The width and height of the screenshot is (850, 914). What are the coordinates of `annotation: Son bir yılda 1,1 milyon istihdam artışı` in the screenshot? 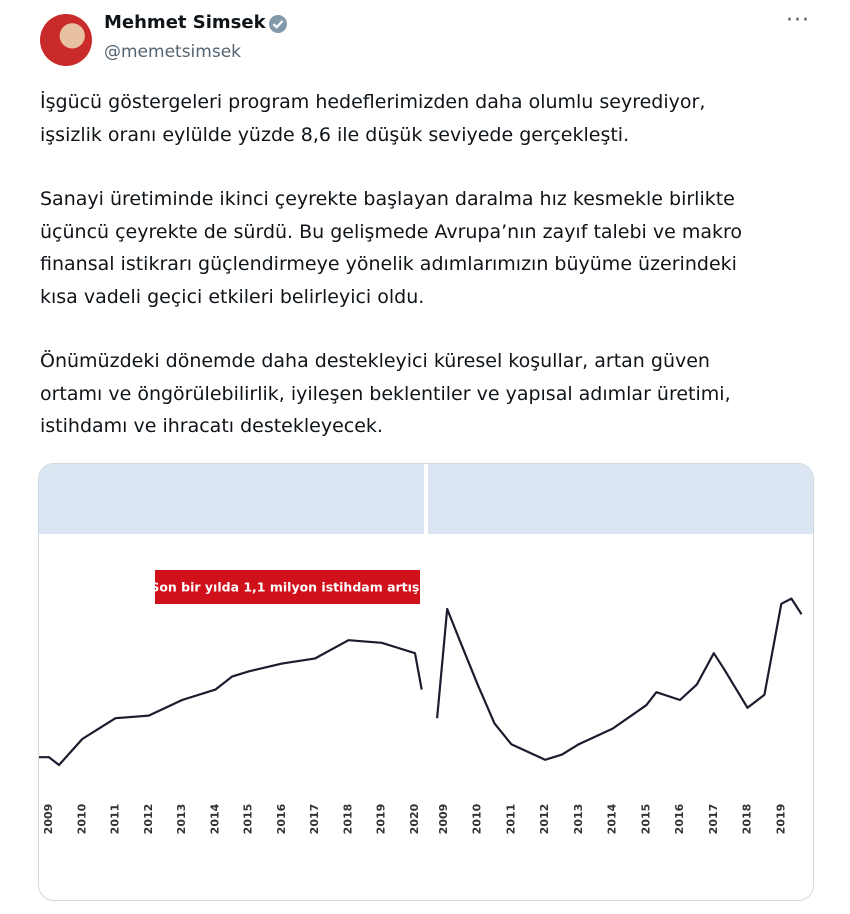 It's located at (286, 587).